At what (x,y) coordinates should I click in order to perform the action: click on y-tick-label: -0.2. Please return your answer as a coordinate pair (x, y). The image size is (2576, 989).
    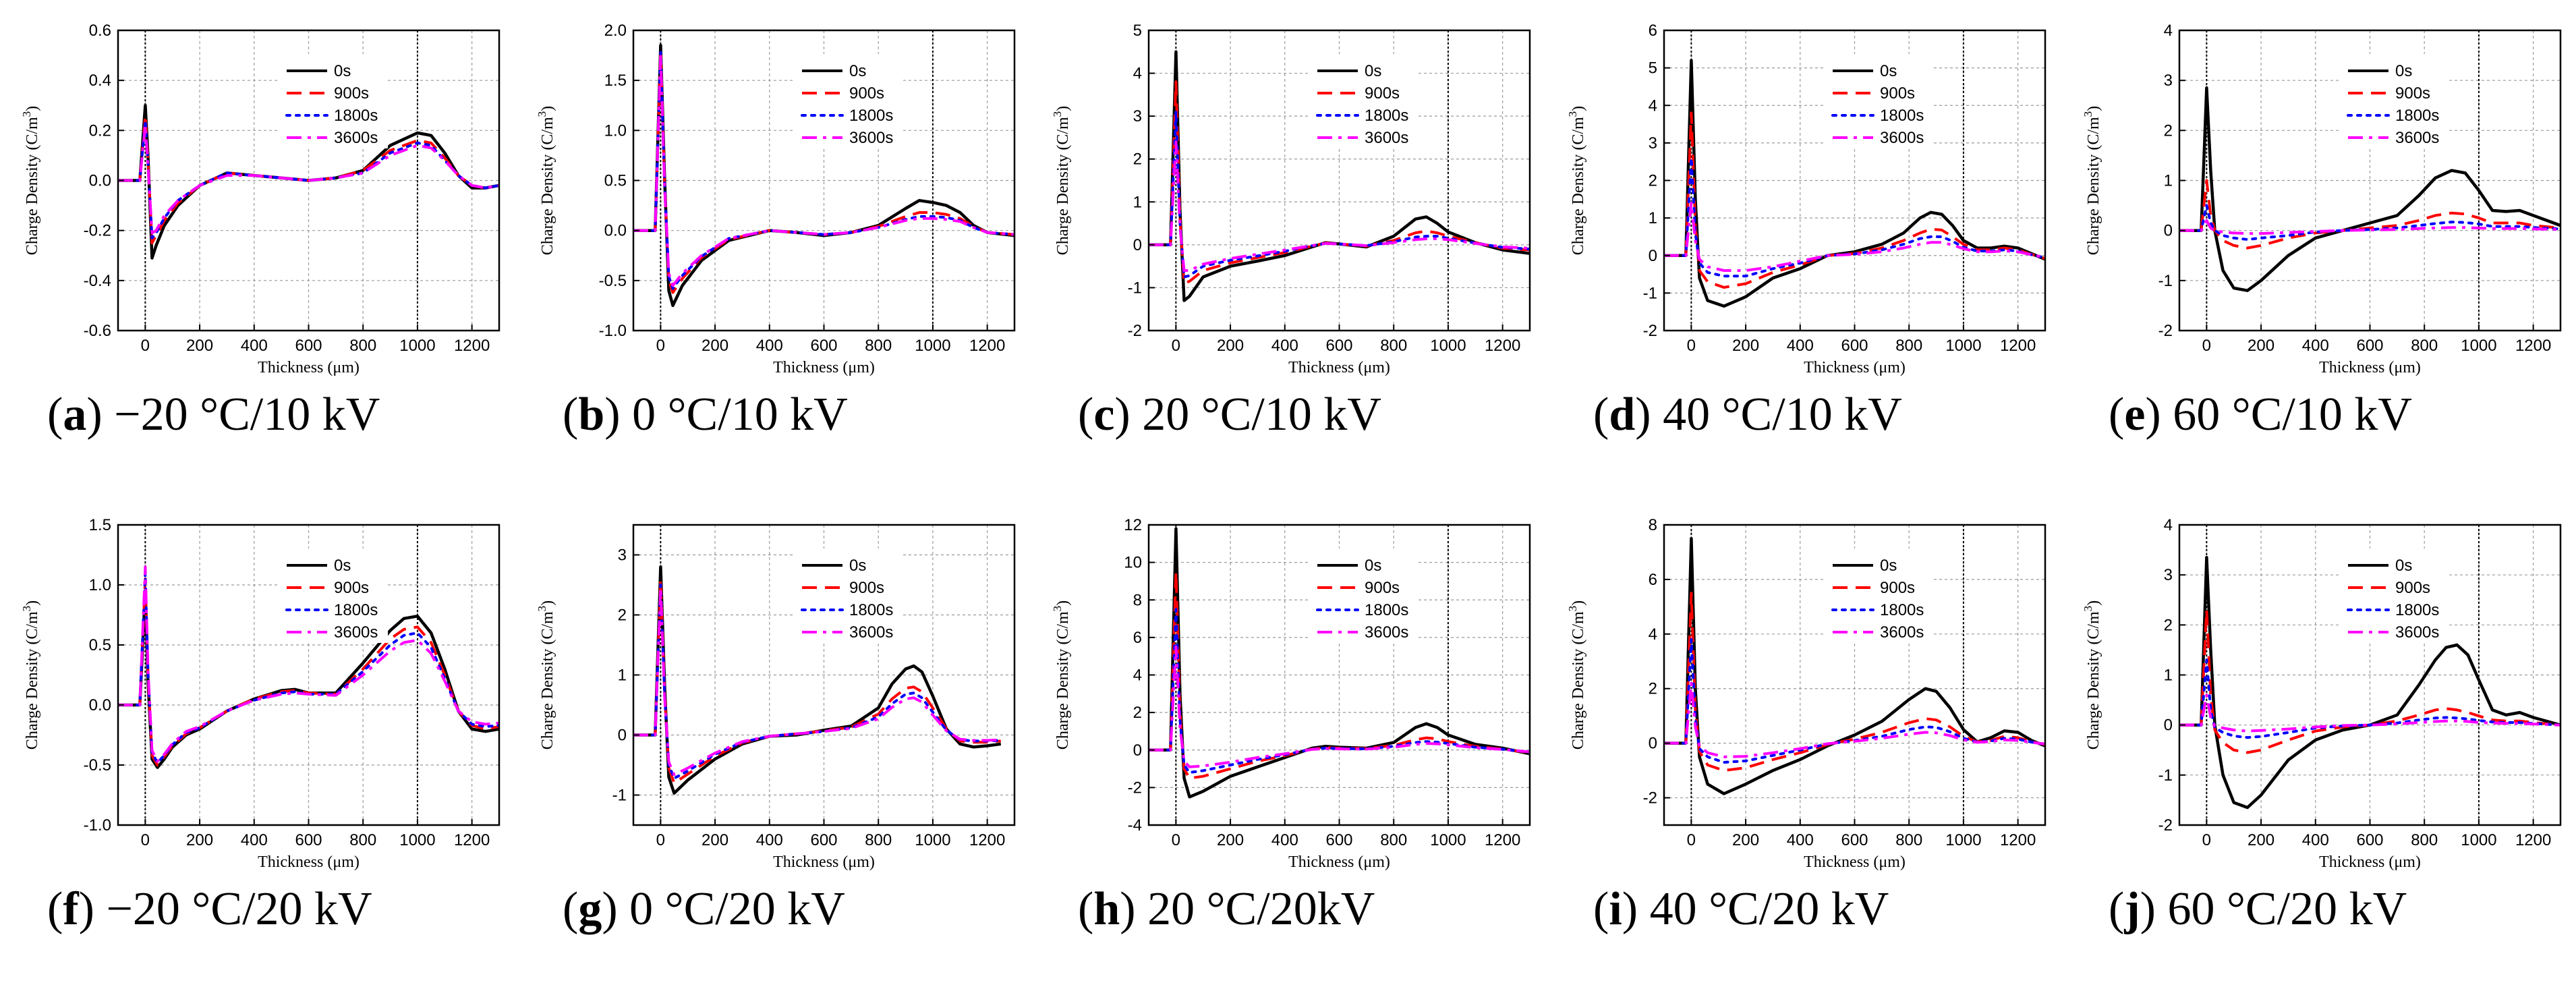
    Looking at the image, I should click on (97, 231).